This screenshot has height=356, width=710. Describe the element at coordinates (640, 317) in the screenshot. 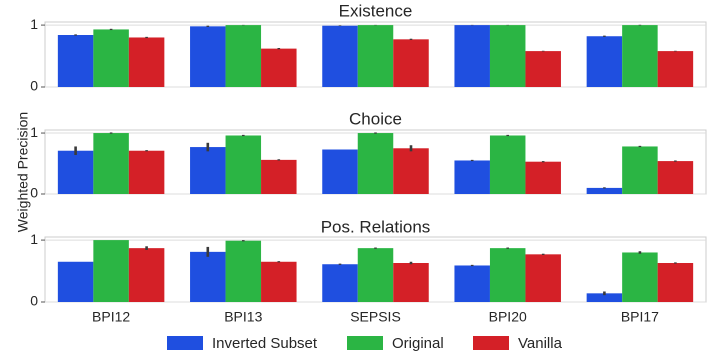

I see `x-tick-label-bpi17: BPI17` at that location.